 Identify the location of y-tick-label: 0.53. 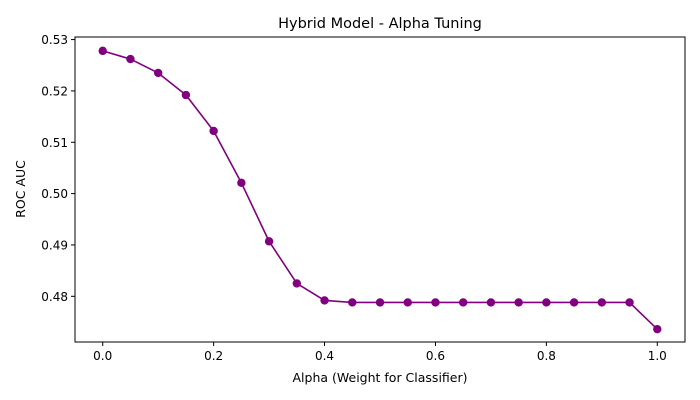
(54, 40).